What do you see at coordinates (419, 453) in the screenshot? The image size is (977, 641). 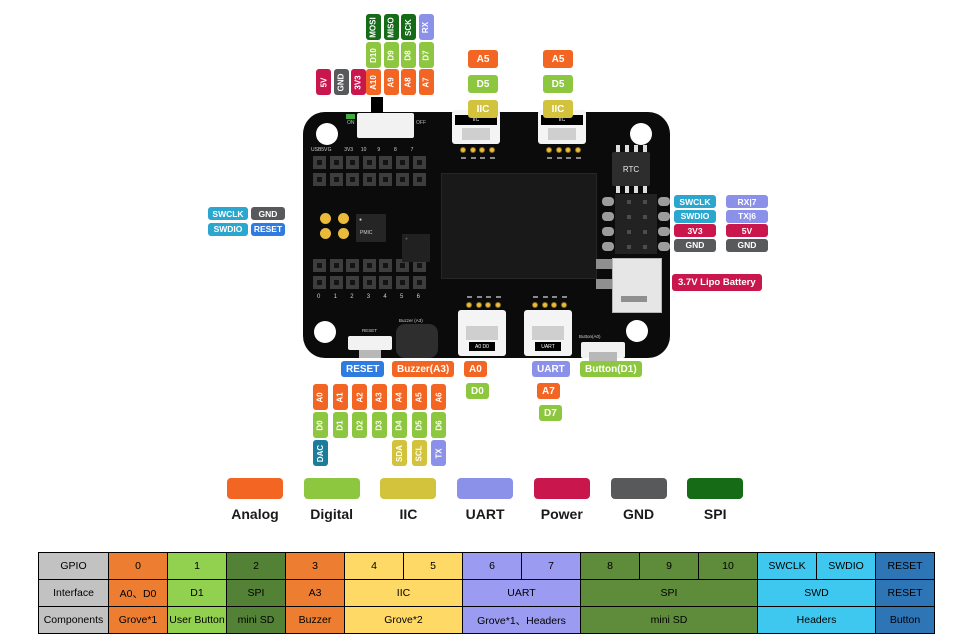 I see `pin-chip-scl: SCL` at bounding box center [419, 453].